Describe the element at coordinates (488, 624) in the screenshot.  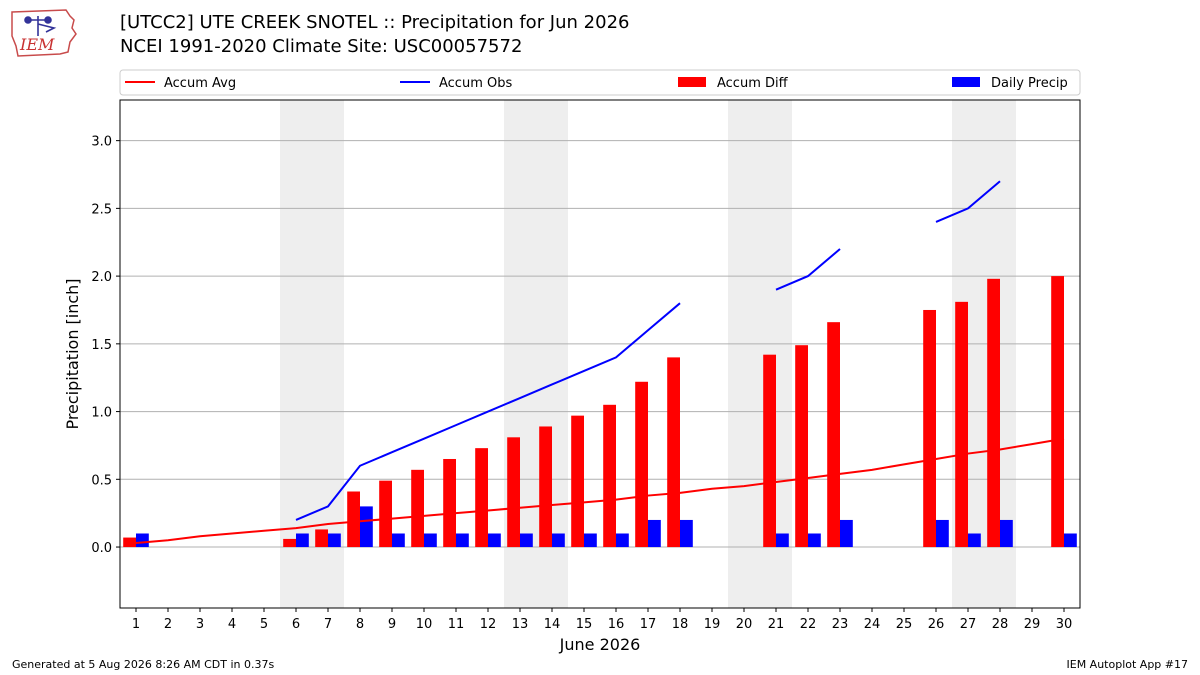
I see `x-tick-label: 12` at that location.